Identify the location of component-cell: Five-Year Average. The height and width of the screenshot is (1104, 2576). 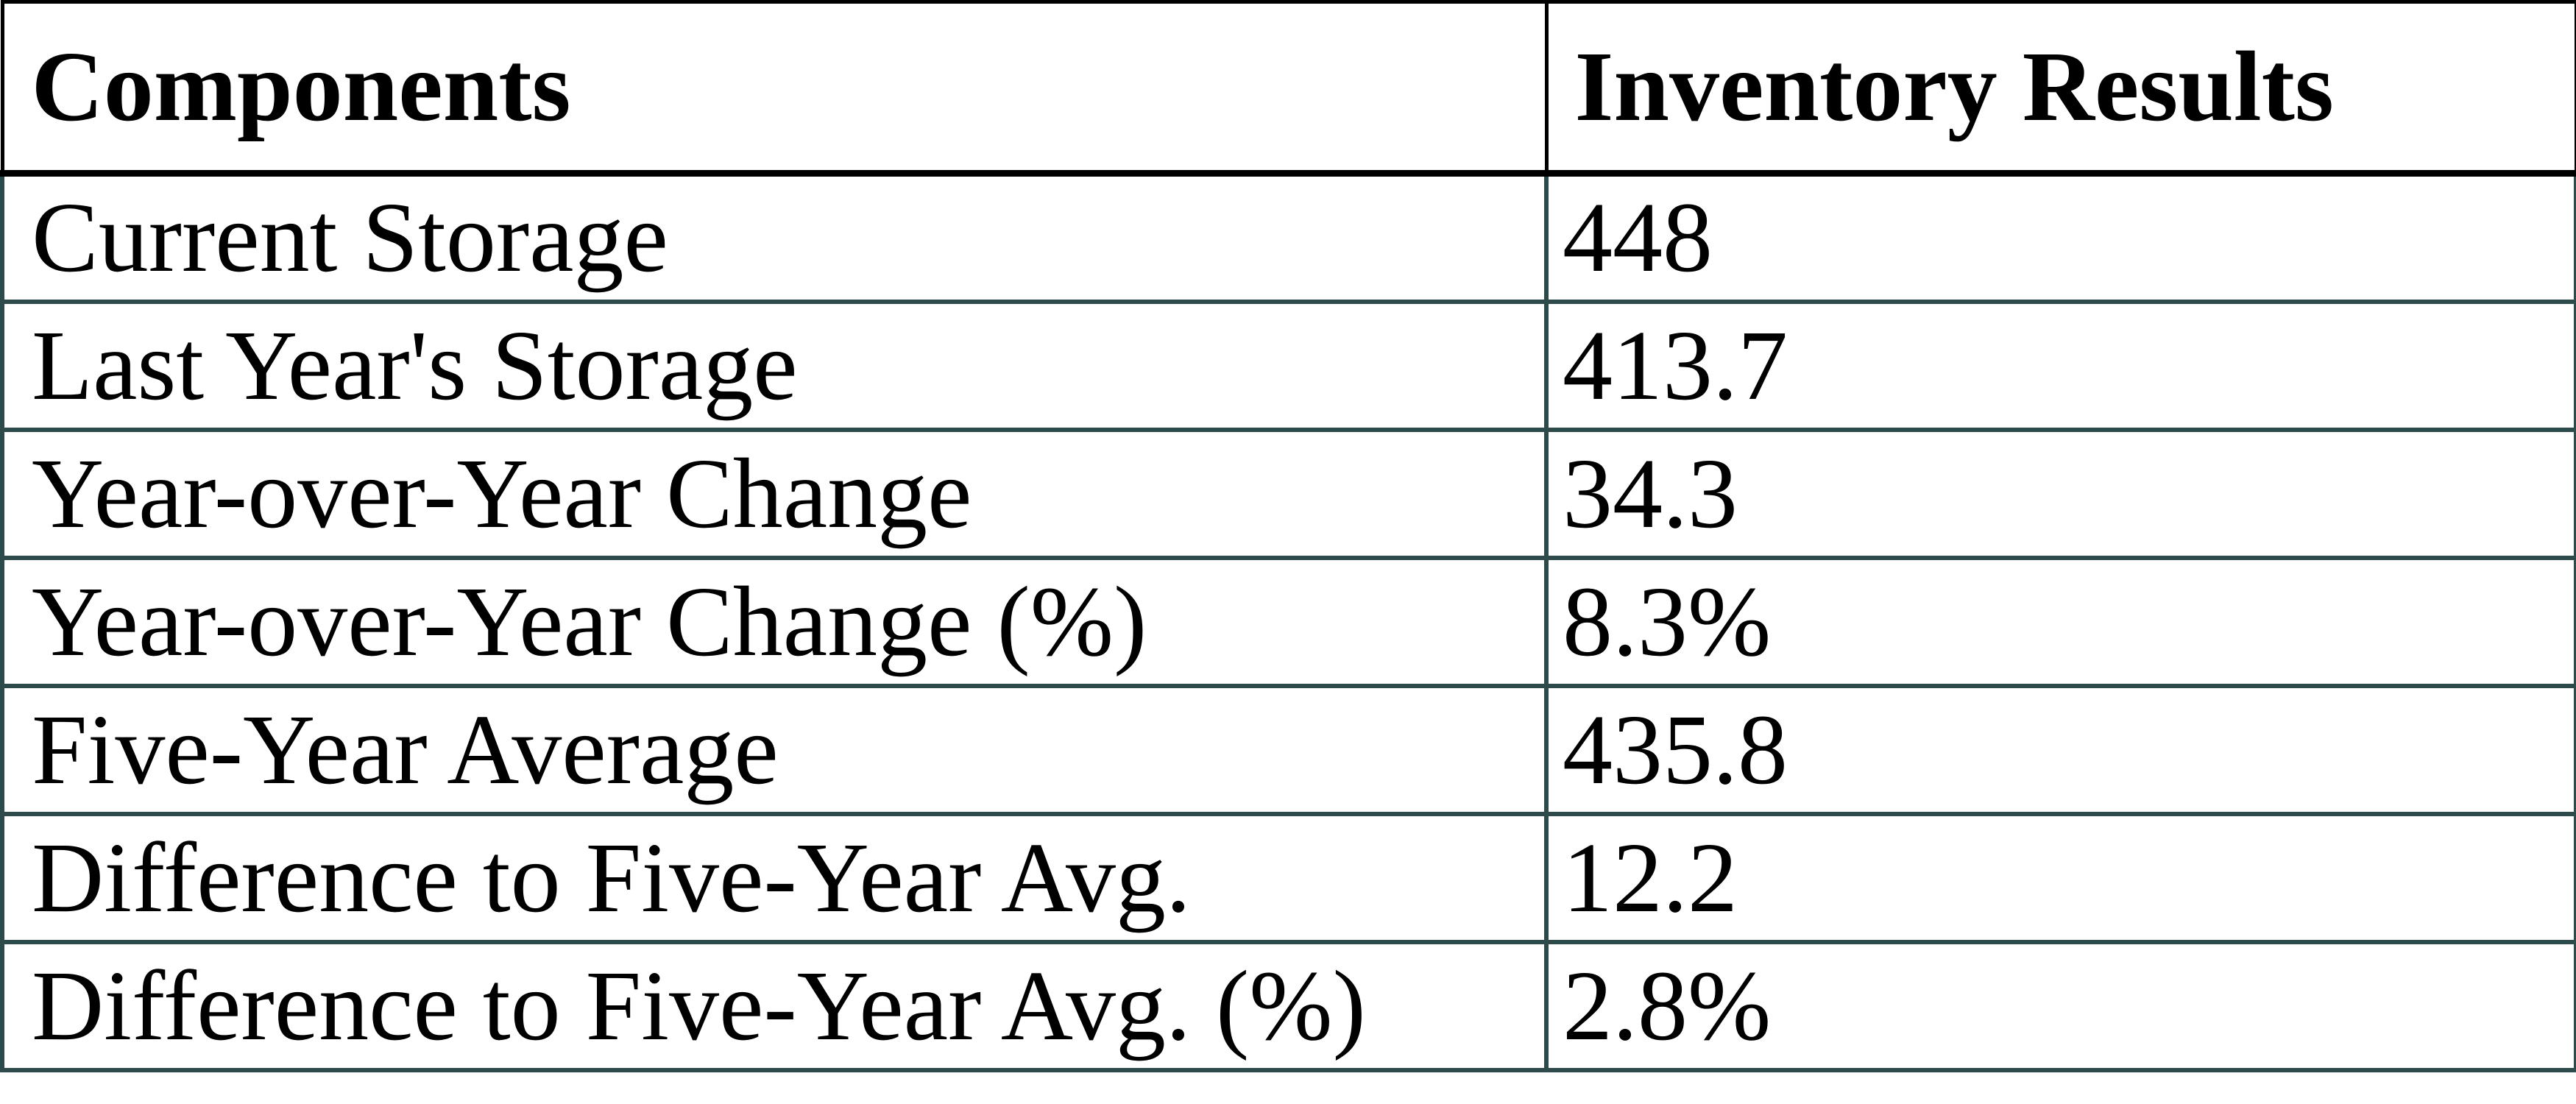
(774, 749).